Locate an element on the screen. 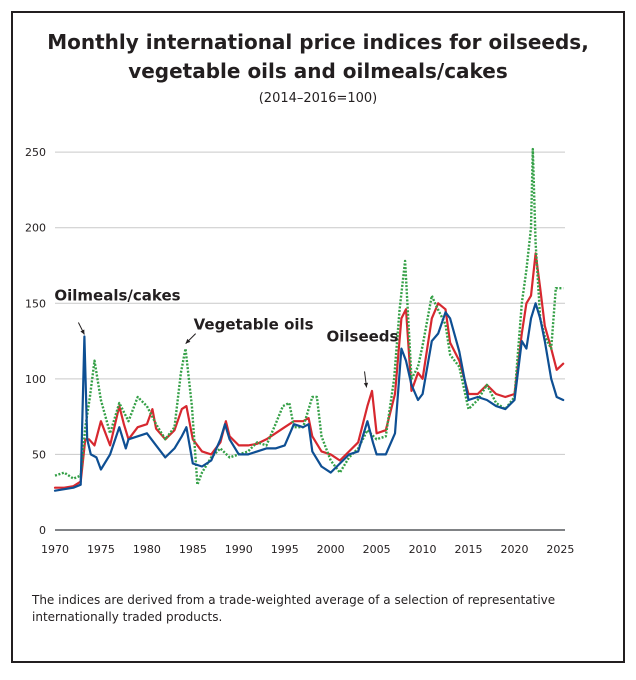  x-tick-label-1975: 1975 is located at coordinates (101, 549).